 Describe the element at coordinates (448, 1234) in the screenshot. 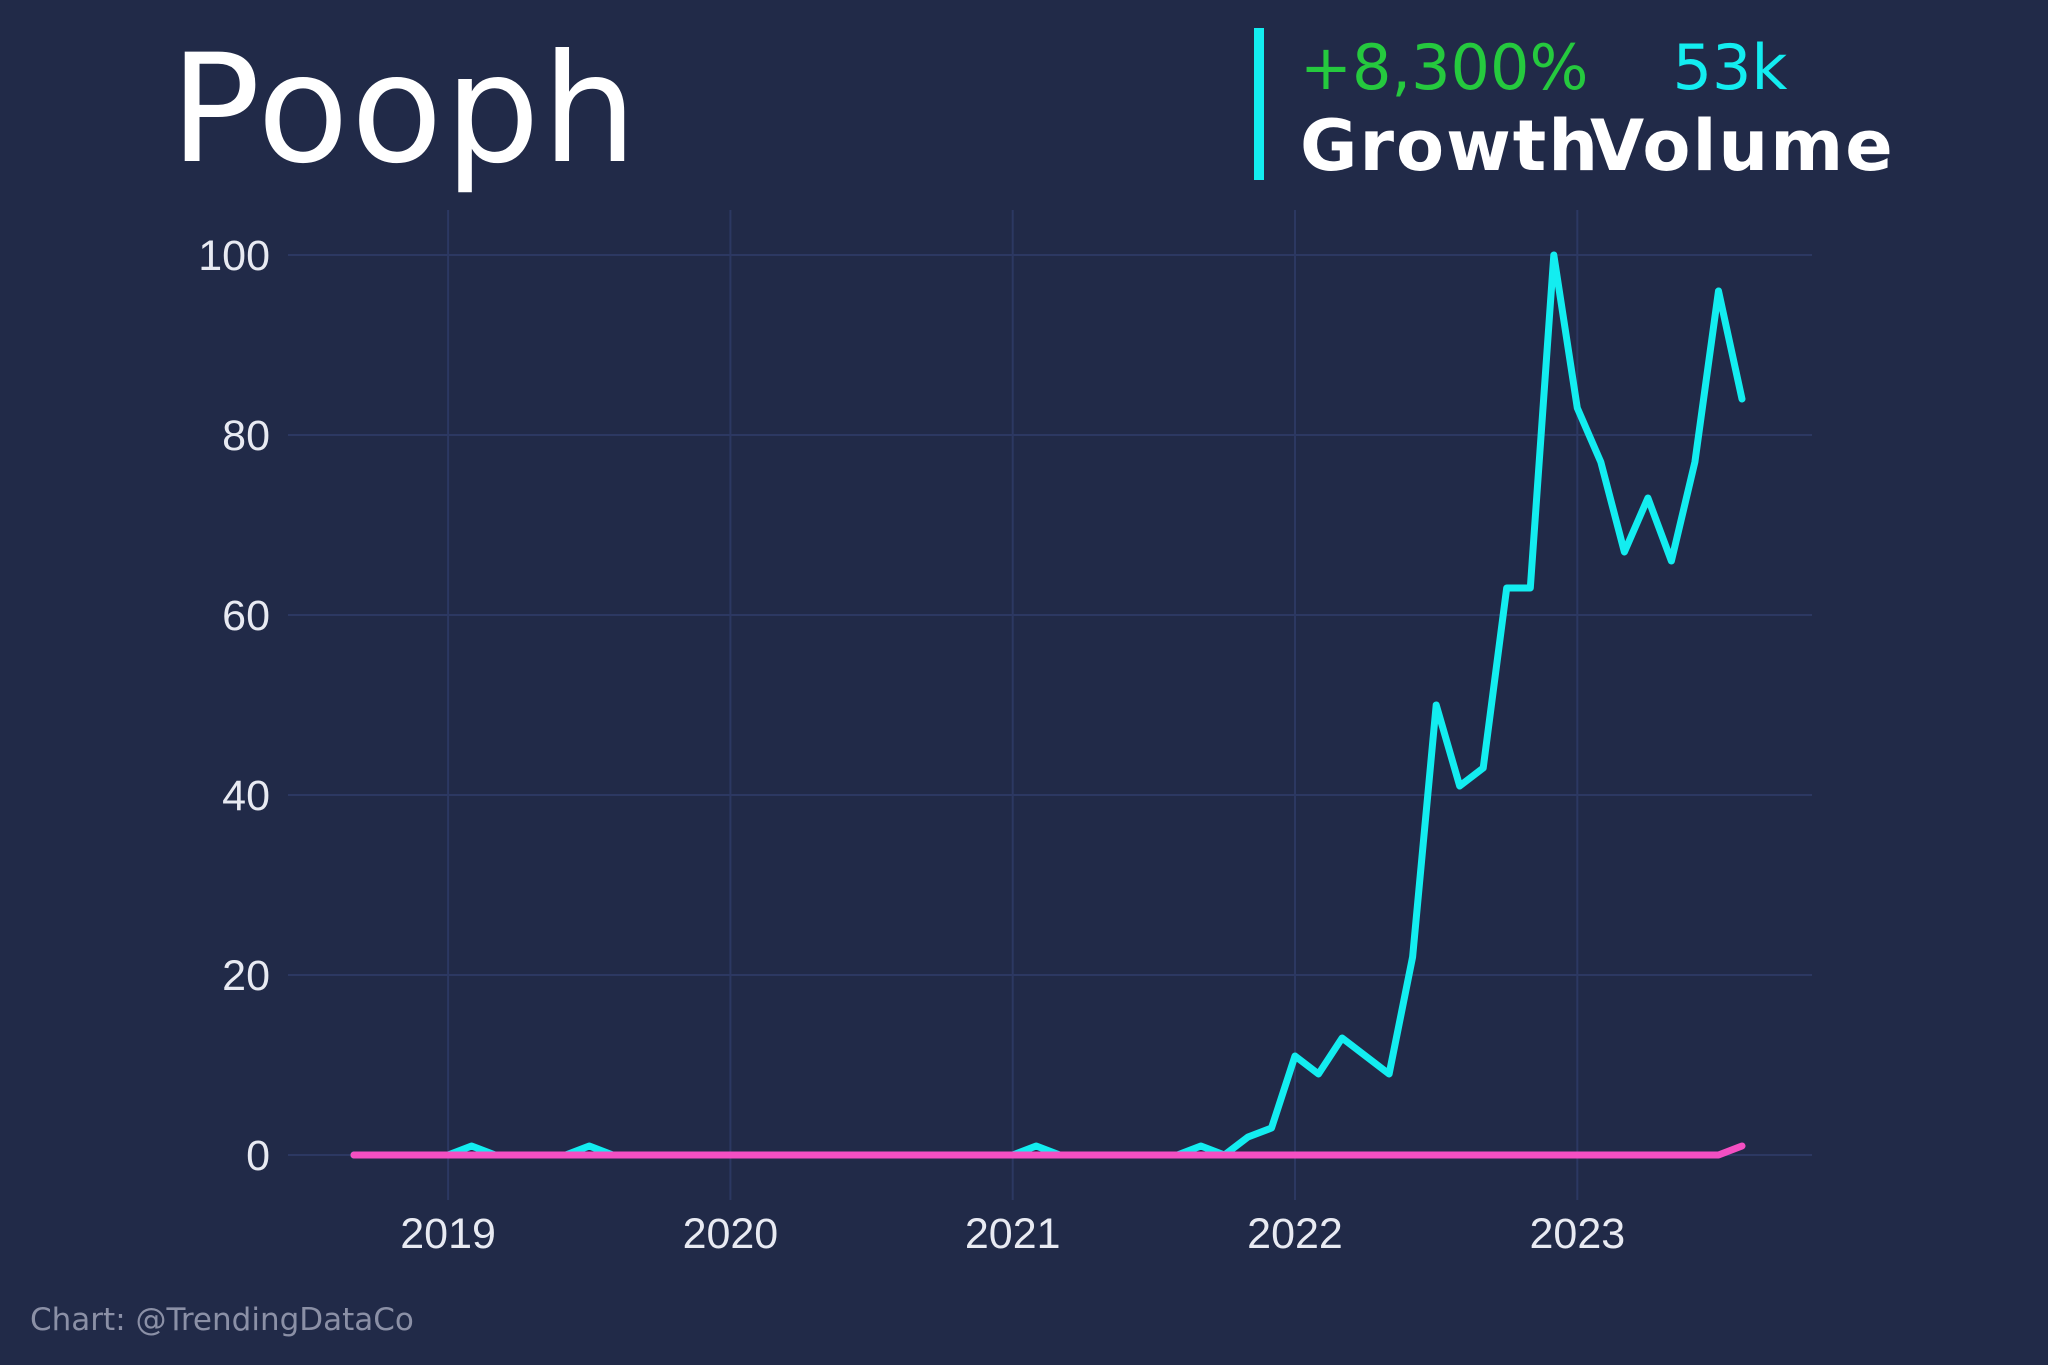

I see `x-tick-label-2019: 2019` at that location.